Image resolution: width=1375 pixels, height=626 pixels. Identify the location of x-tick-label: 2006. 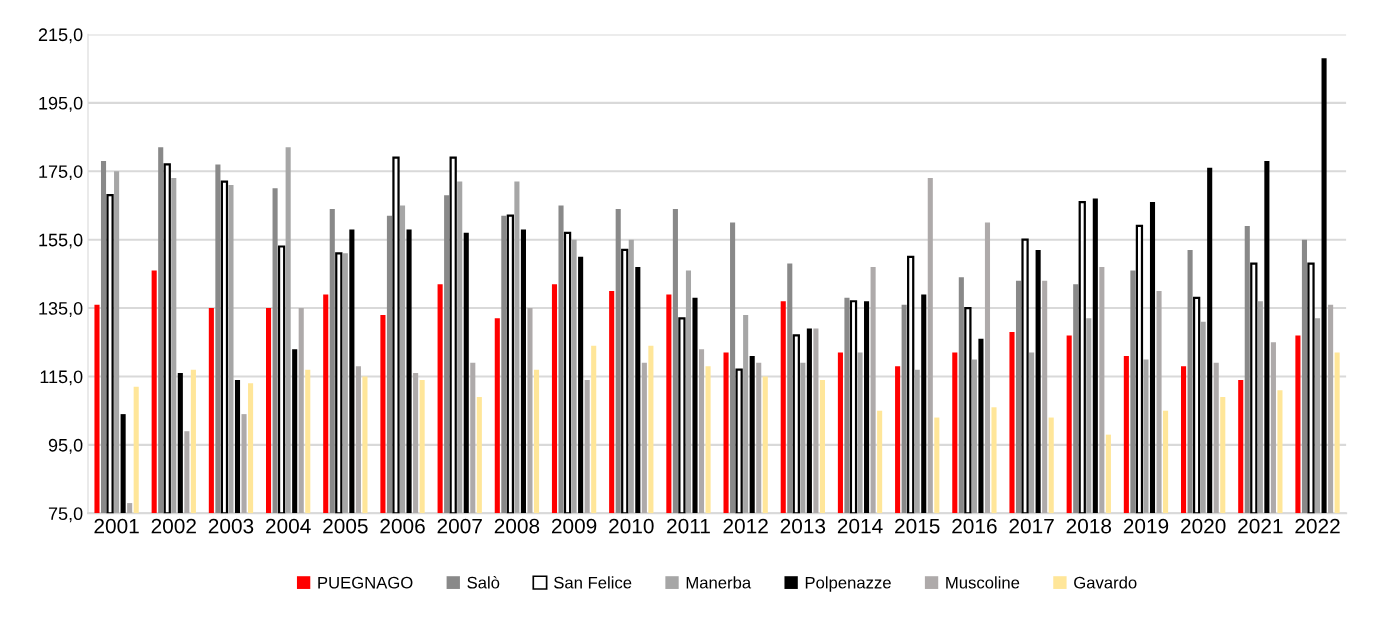
(402, 526).